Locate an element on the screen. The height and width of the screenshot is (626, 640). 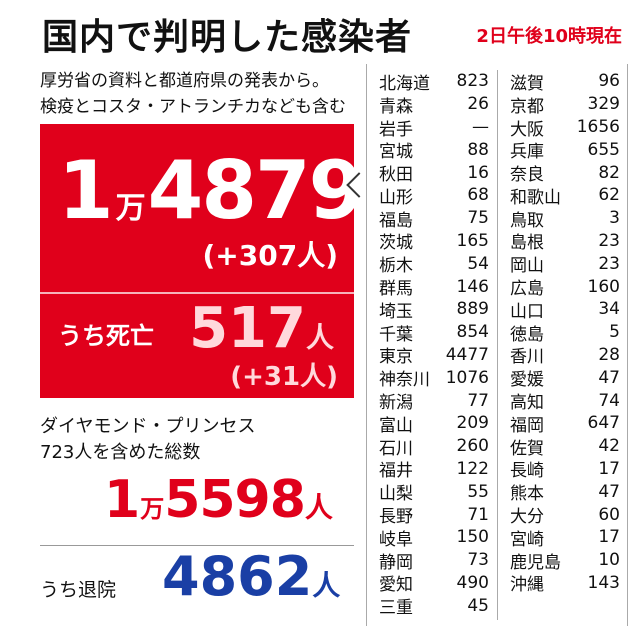
prefecture-count: 146 is located at coordinates (472, 286).